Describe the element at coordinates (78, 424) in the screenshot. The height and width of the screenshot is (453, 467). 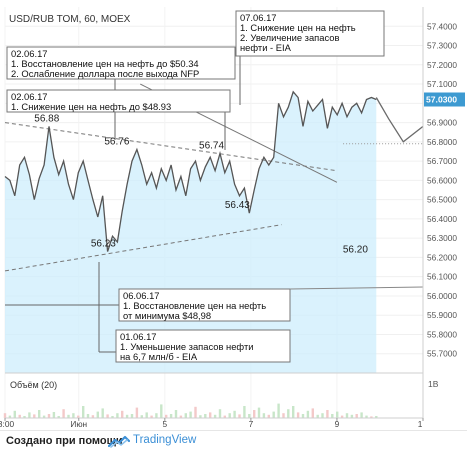
I see `x-tick-label: Июн` at that location.